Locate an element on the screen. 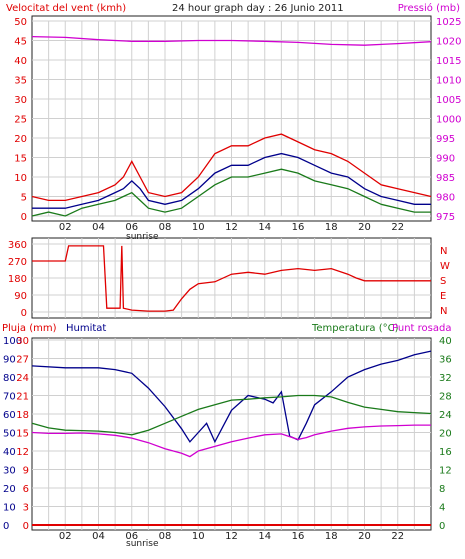 The image size is (465, 559). p1-right-tick-7: 1010 is located at coordinates (448, 81).